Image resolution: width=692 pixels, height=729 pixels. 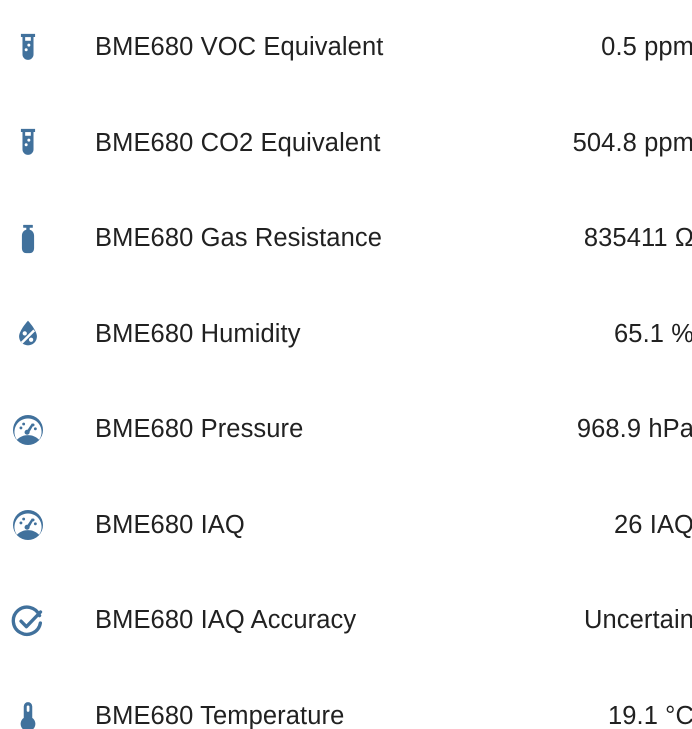 I want to click on list-item: BME680 Temperature 19.1 °C, so click(x=346, y=699).